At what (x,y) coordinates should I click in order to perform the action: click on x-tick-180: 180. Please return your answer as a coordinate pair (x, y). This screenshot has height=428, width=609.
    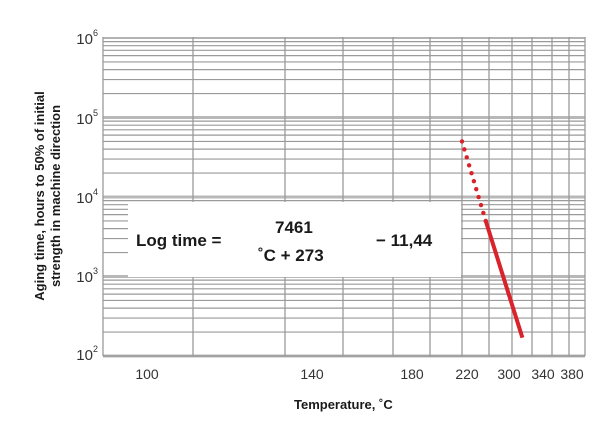
    Looking at the image, I should click on (412, 374).